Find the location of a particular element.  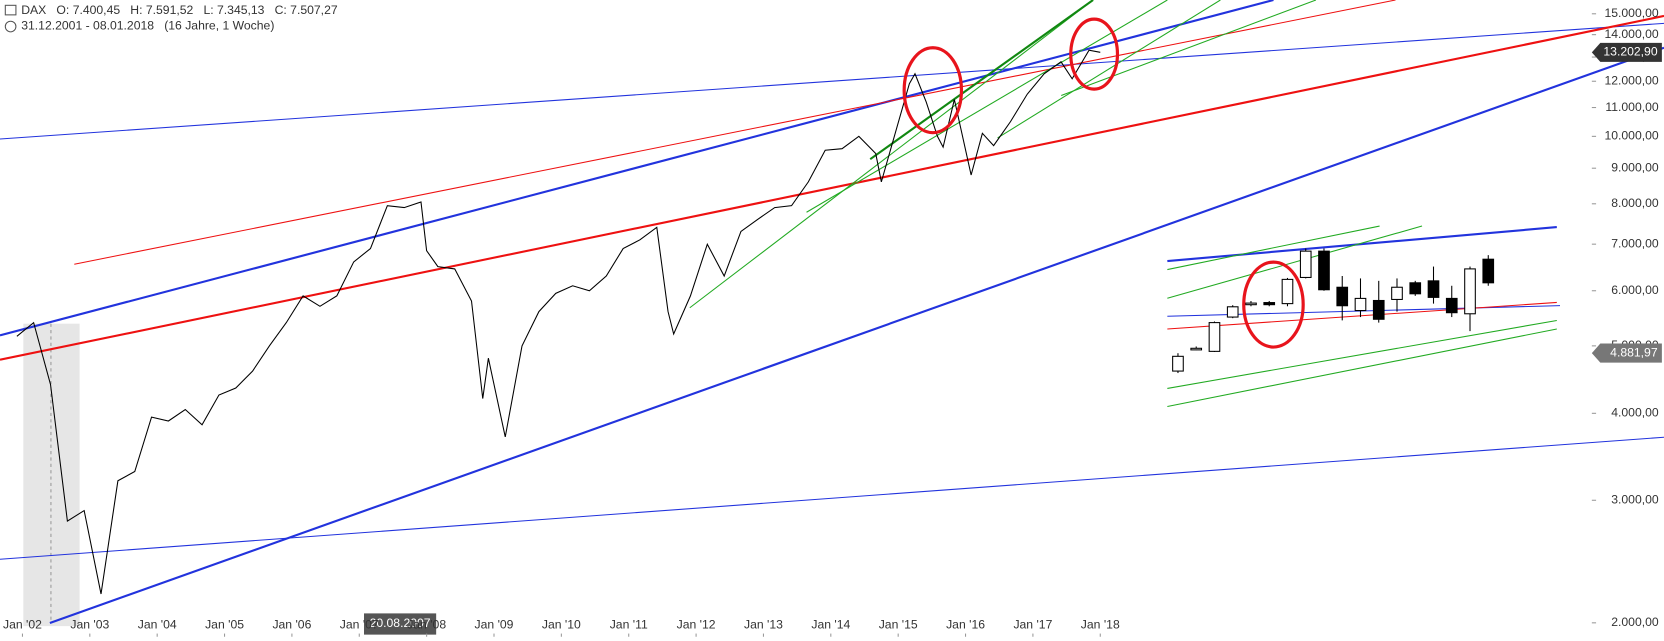

x-tick-label: Jan '03 is located at coordinates (89, 624).